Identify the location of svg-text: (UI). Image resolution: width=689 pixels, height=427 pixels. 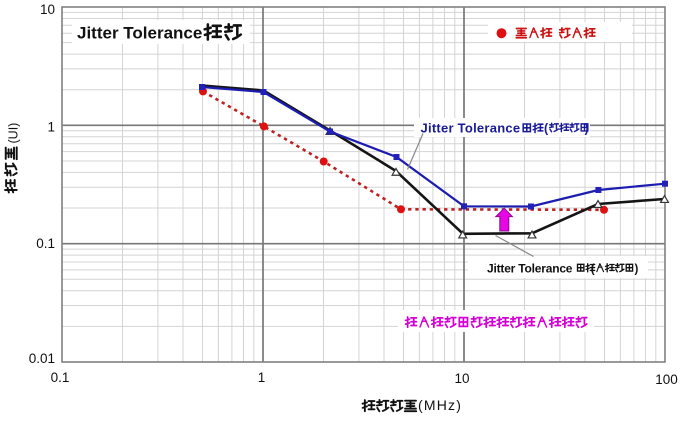
(14, 133).